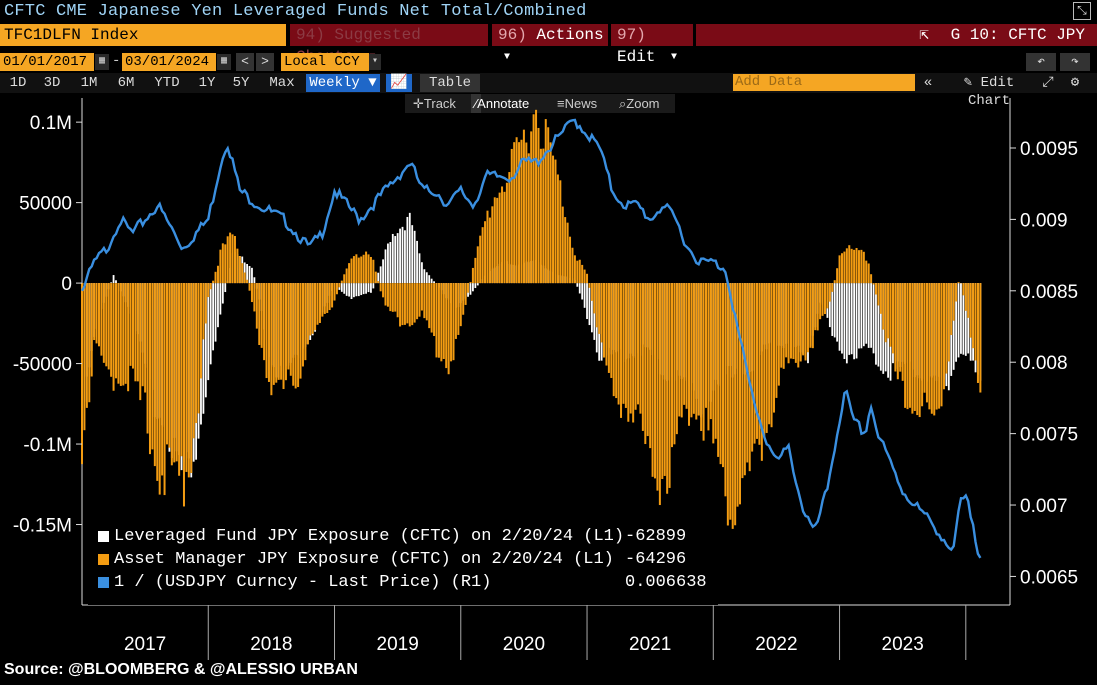 Image resolution: width=1097 pixels, height=685 pixels. Describe the element at coordinates (500, 103) in the screenshot. I see `annotate-tool: ∕ Annotate` at that location.